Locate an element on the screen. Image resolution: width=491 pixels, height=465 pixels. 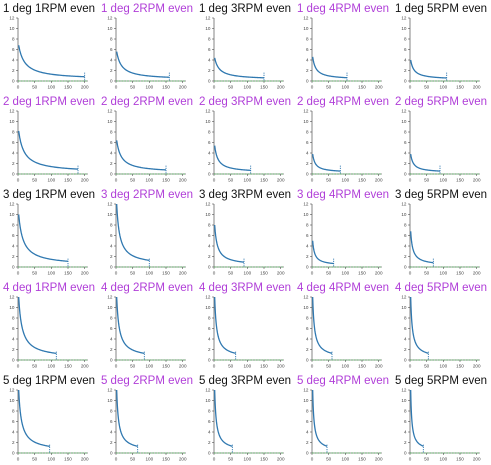
subplot-title: 4 deg 2RPM even is located at coordinates (147, 288).